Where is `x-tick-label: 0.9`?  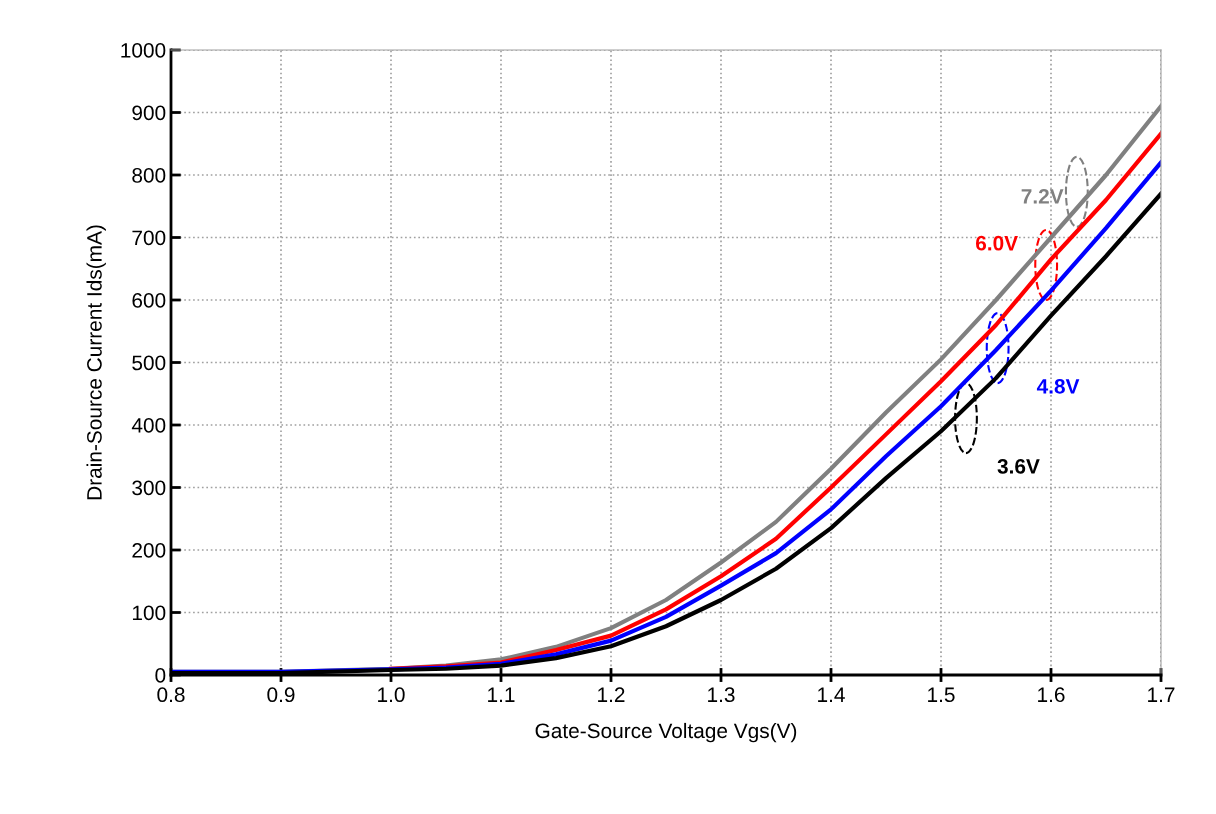
x-tick-label: 0.9 is located at coordinates (281, 695).